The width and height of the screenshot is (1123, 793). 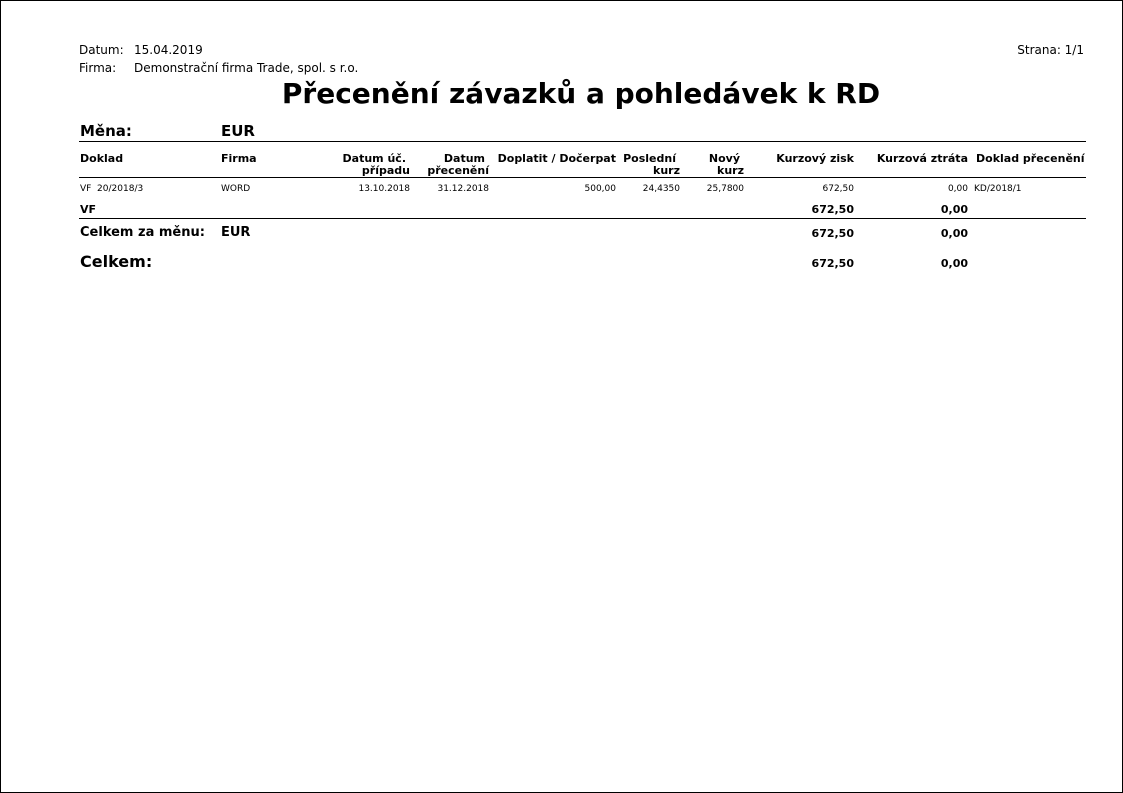 What do you see at coordinates (957, 189) in the screenshot?
I see `cell-ztrata: 0,00` at bounding box center [957, 189].